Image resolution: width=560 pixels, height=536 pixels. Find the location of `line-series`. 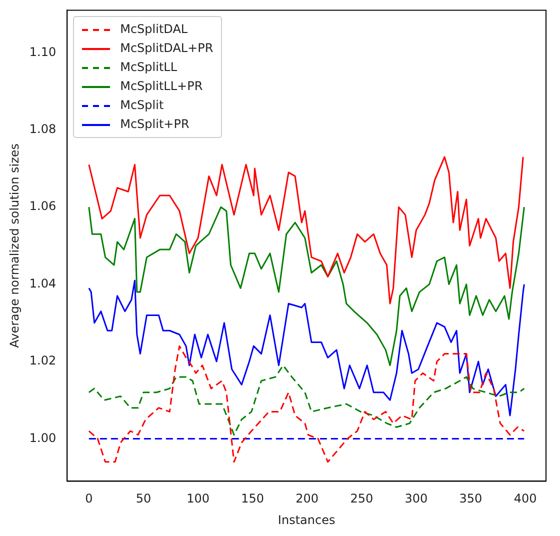

line-series is located at coordinates (306, 400).